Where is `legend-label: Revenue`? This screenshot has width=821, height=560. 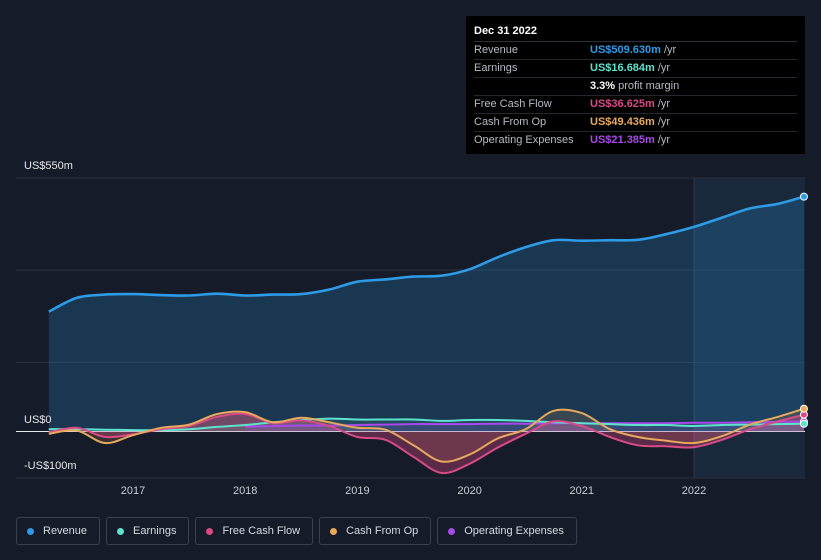
legend-label: Revenue is located at coordinates (65, 531).